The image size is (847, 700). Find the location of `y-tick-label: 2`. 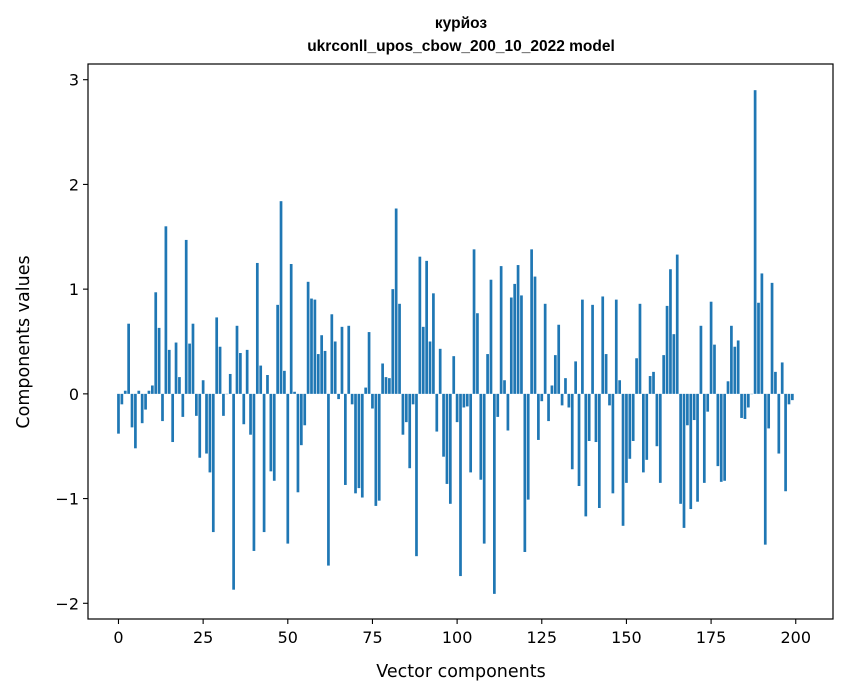

y-tick-label: 2 is located at coordinates (74, 184).